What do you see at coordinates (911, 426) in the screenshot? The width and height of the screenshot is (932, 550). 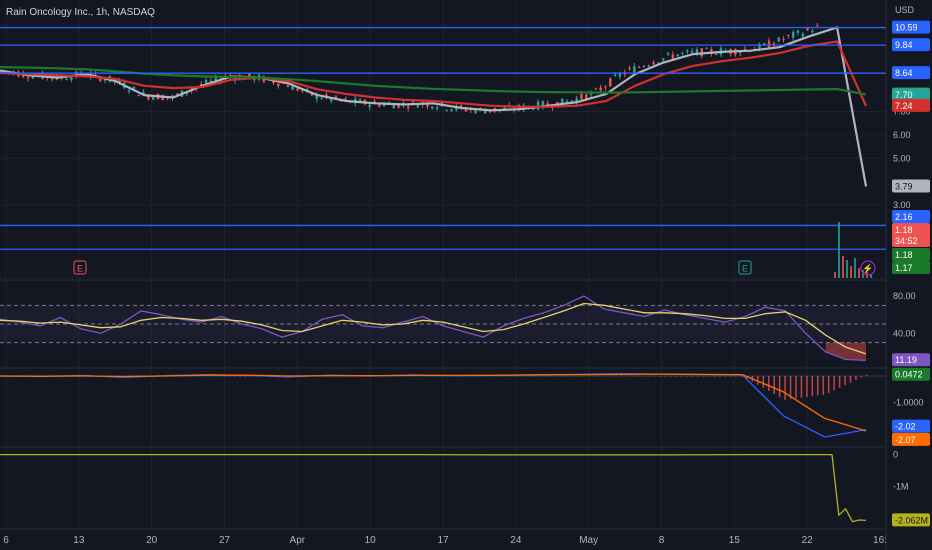 I see `macd-value-badge-bg` at bounding box center [911, 426].